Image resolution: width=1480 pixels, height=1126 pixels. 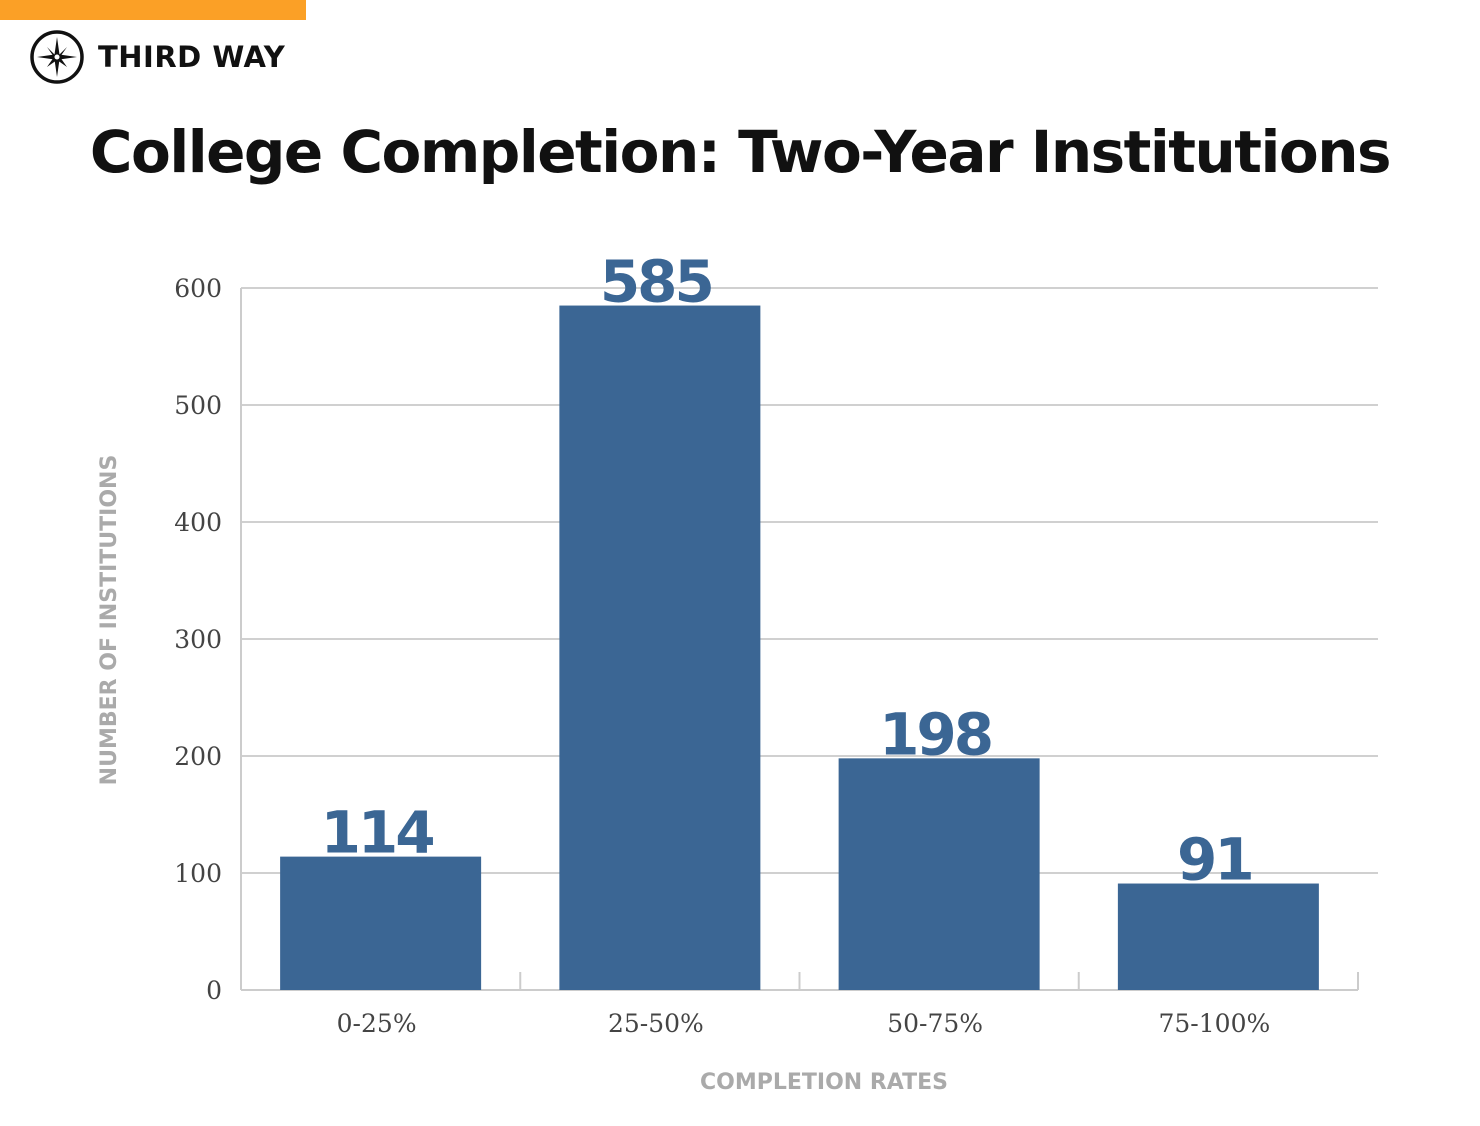 What do you see at coordinates (214, 990) in the screenshot?
I see `y-tick-label: 0` at bounding box center [214, 990].